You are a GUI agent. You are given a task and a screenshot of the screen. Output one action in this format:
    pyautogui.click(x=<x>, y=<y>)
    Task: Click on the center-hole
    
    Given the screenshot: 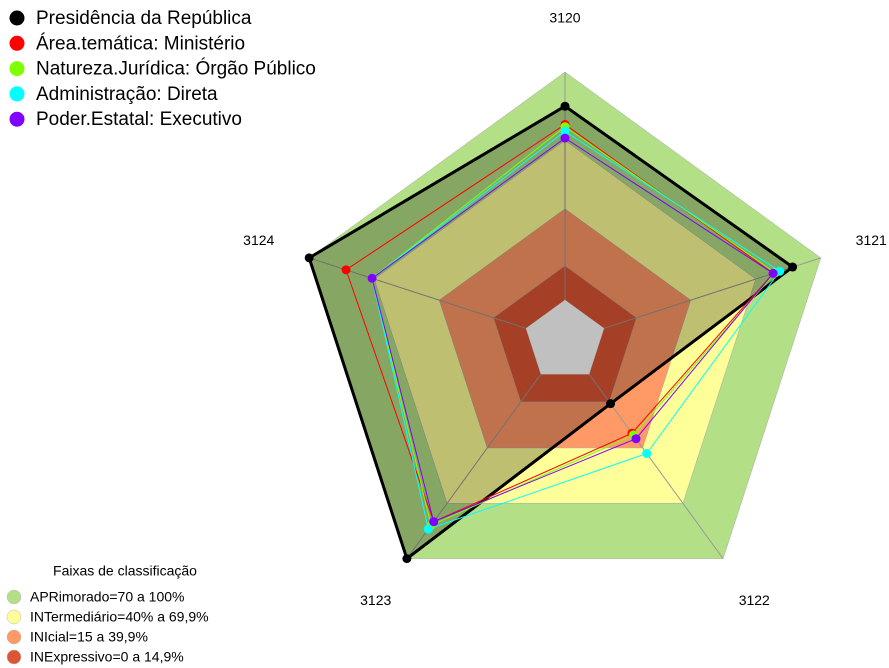 What is the action you would take?
    pyautogui.click(x=565, y=337)
    